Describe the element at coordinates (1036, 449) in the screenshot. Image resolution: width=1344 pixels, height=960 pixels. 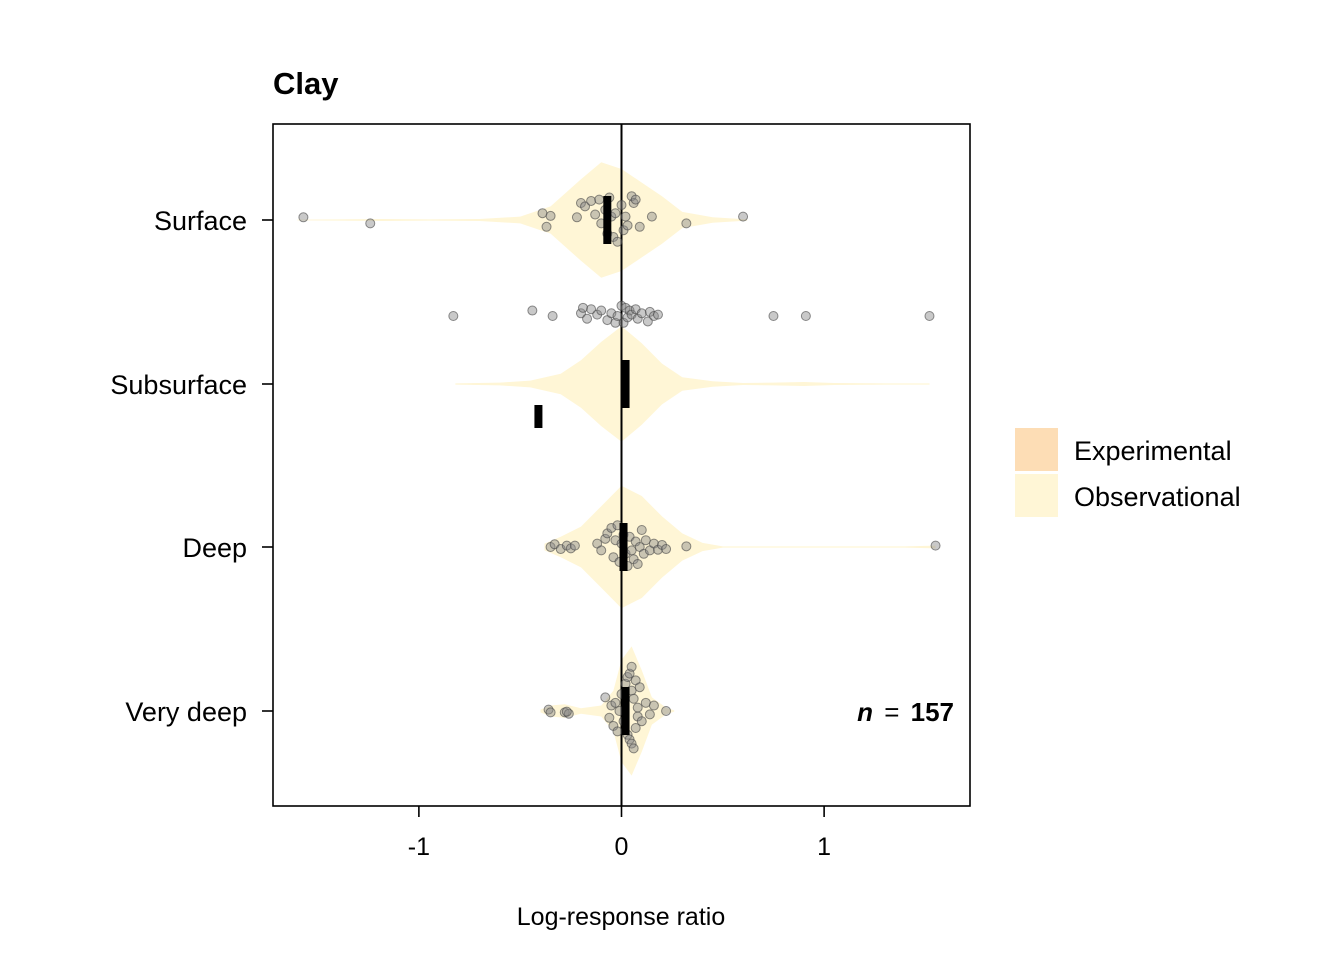
I see `legend-swatch-experimental` at that location.